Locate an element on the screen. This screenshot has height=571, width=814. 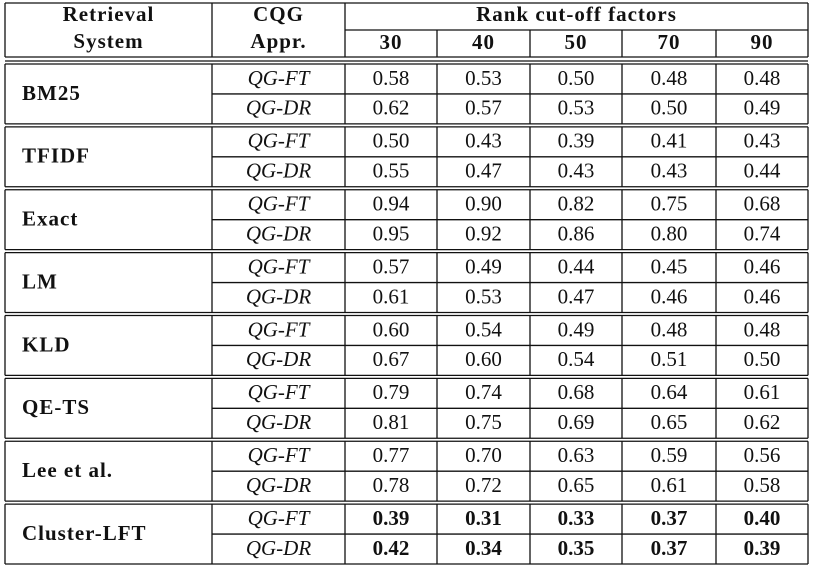
cutoff-label: 30 is located at coordinates (391, 42).